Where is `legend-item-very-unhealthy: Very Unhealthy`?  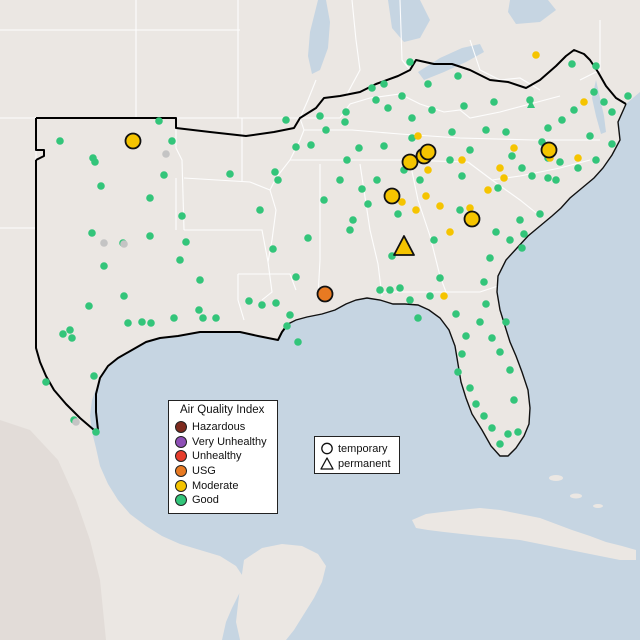 legend-item-very-unhealthy: Very Unhealthy is located at coordinates (226, 442).